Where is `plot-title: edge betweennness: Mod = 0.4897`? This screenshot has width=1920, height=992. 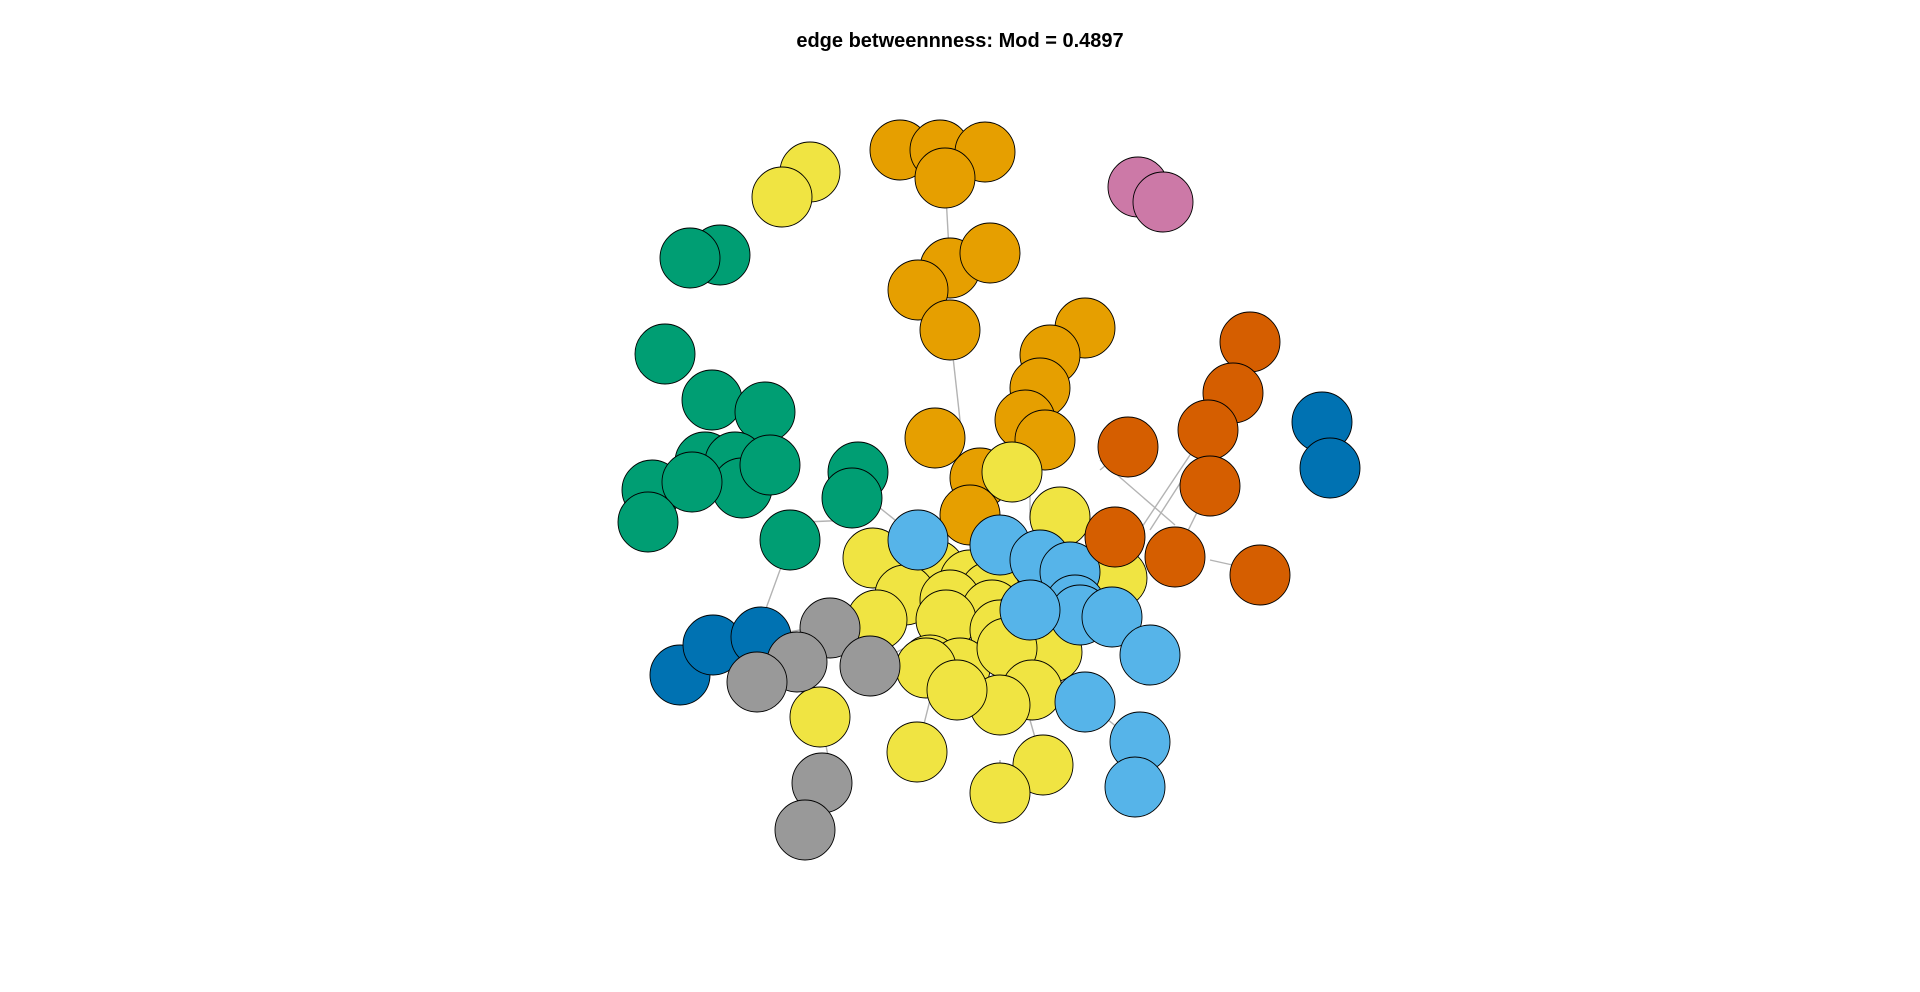 plot-title: edge betweennness: Mod = 0.4897 is located at coordinates (960, 41).